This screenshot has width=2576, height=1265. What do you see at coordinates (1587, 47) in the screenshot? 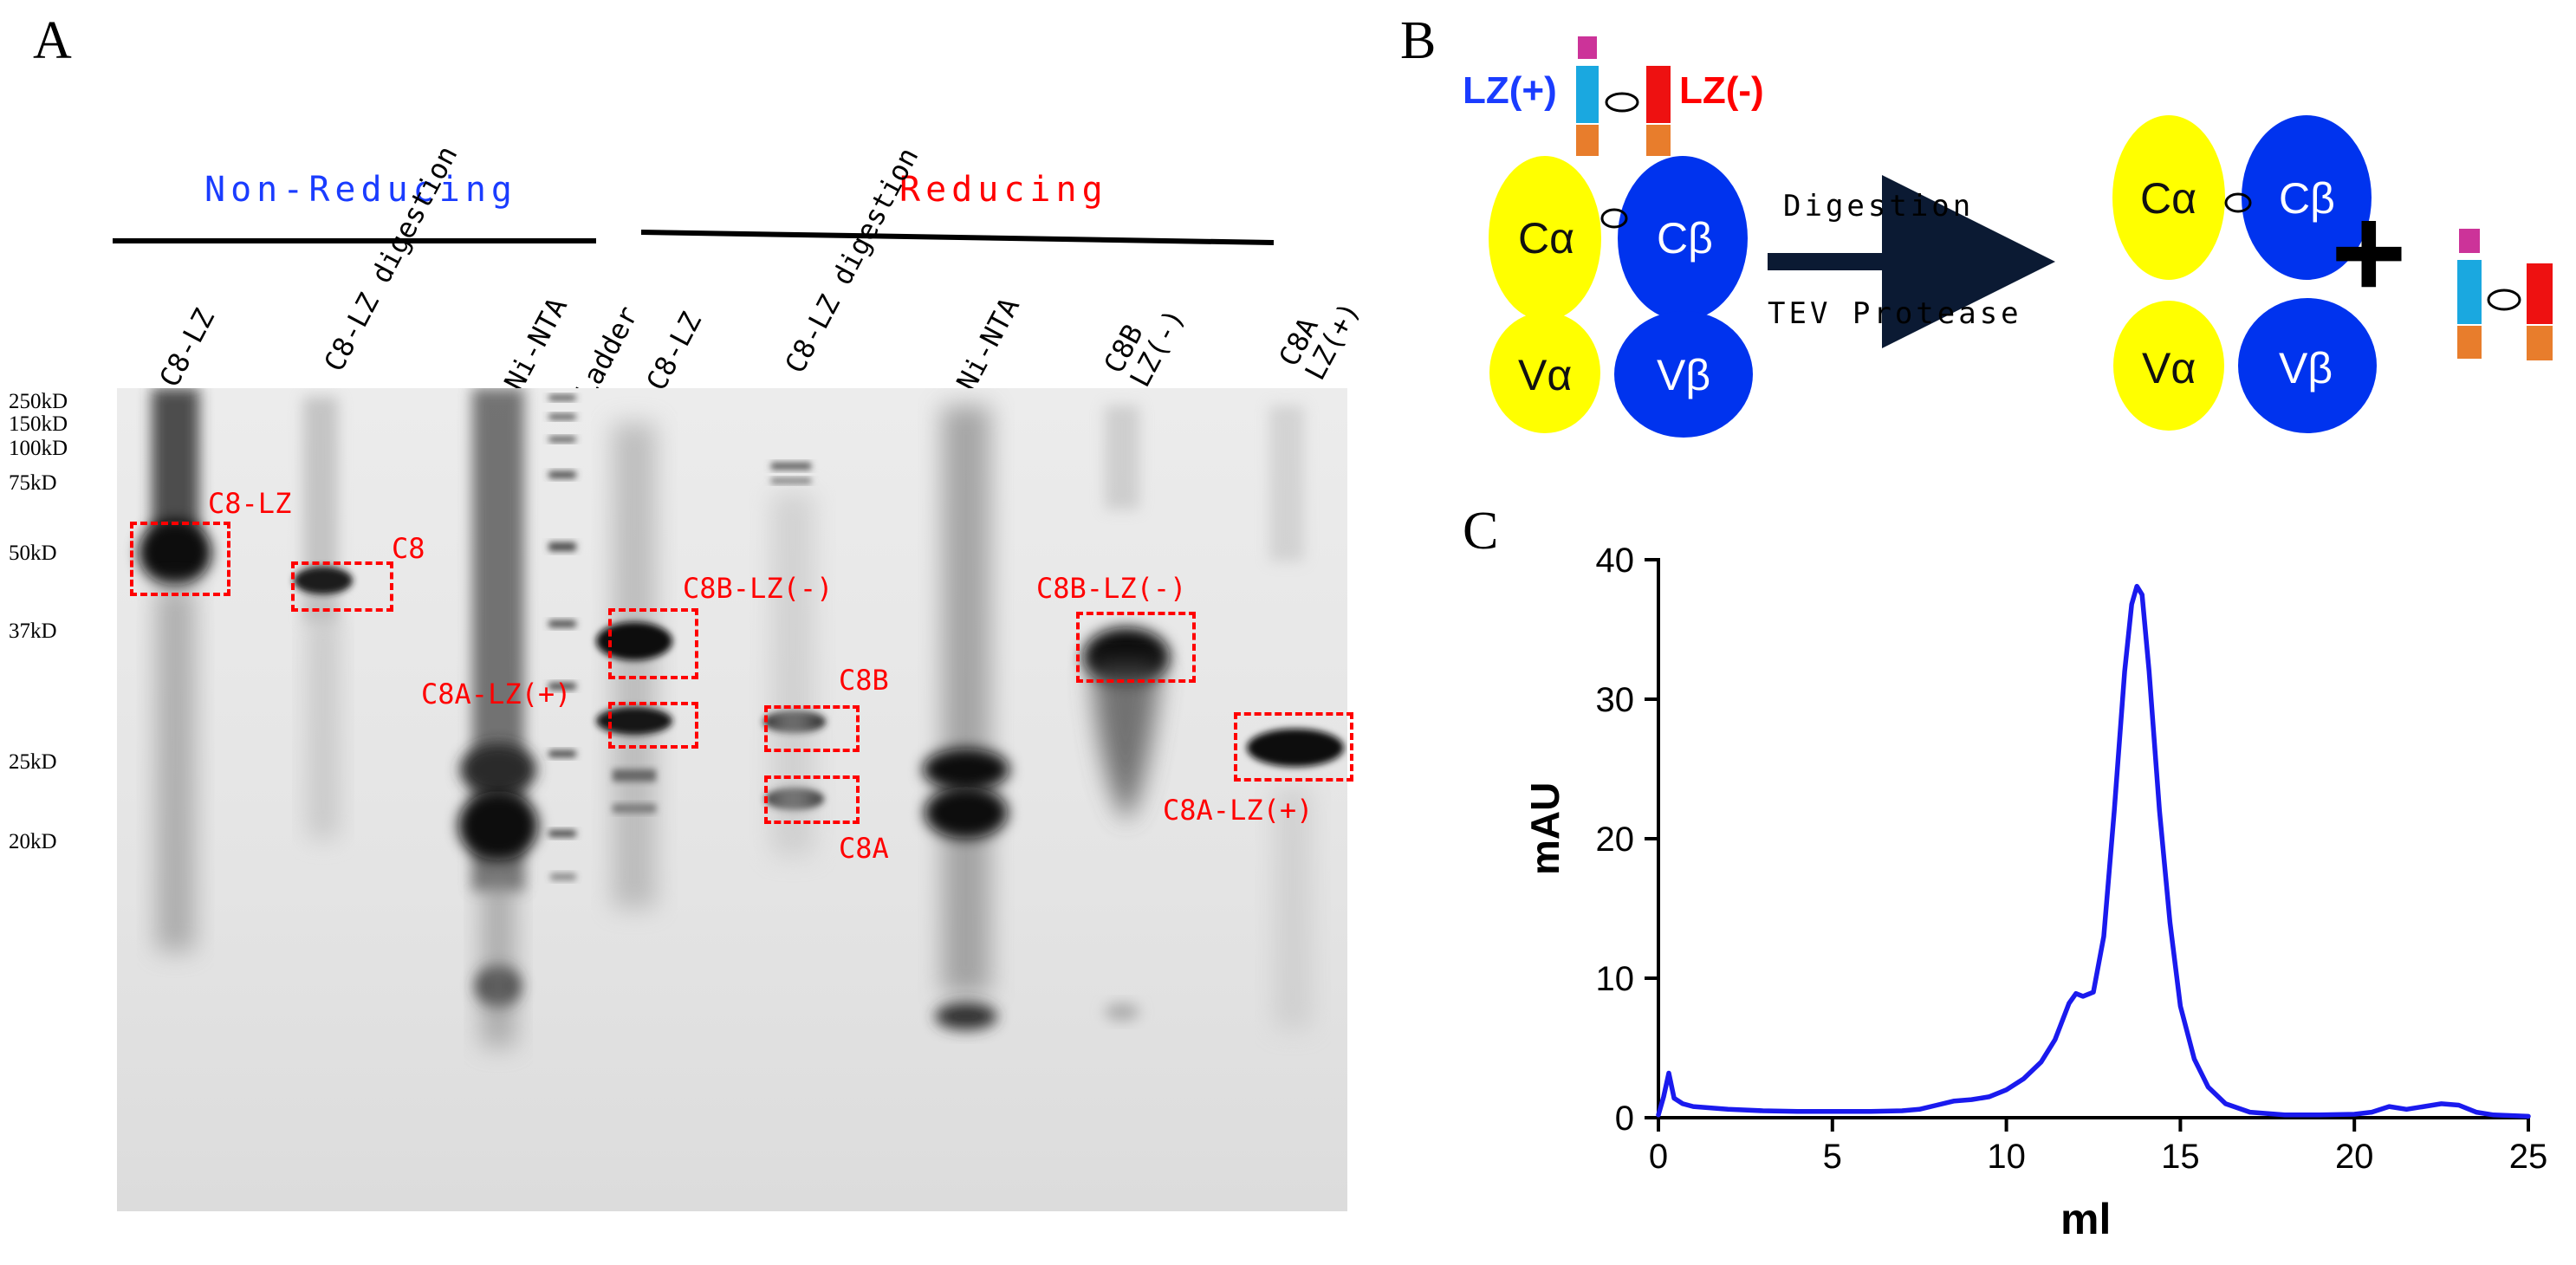
I see `tag-magenta` at bounding box center [1587, 47].